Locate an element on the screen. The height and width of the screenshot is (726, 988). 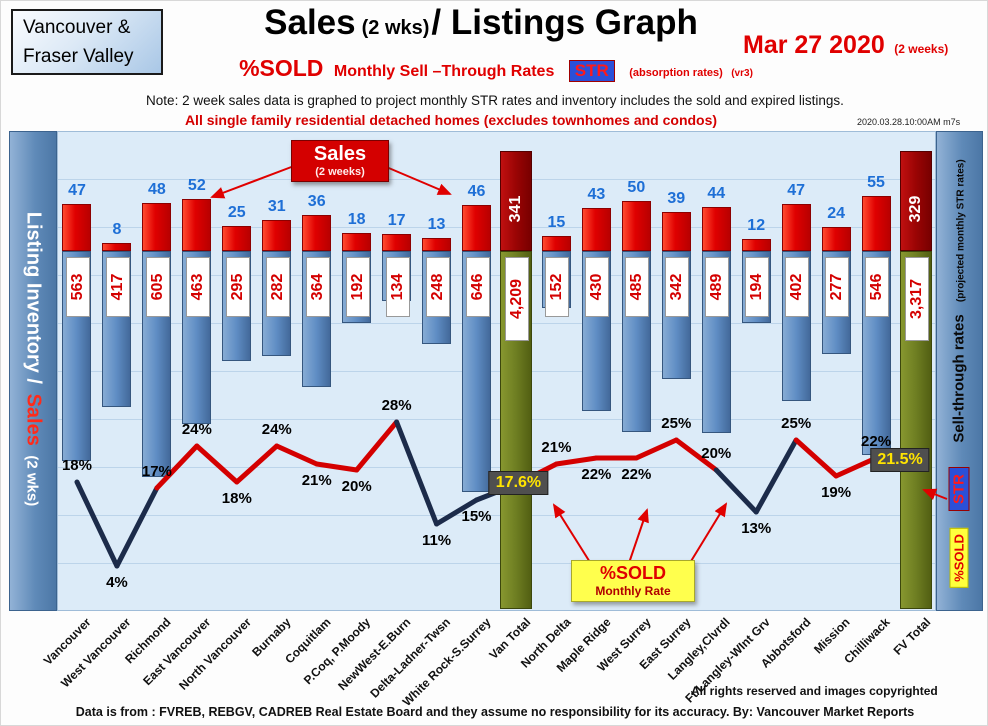
inventory-value-label: 546 is located at coordinates (877, 287).